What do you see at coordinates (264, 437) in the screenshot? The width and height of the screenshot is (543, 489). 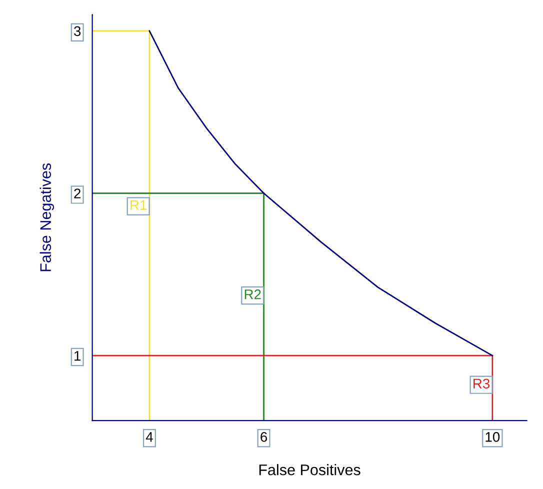 I see `x-tick-label: 6` at bounding box center [264, 437].